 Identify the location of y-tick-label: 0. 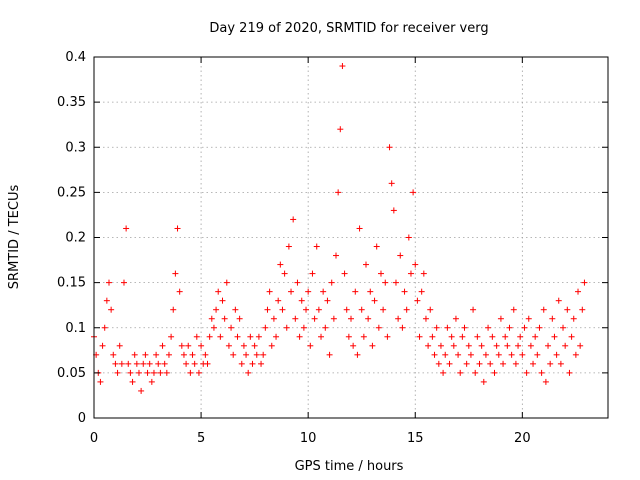
(82, 418).